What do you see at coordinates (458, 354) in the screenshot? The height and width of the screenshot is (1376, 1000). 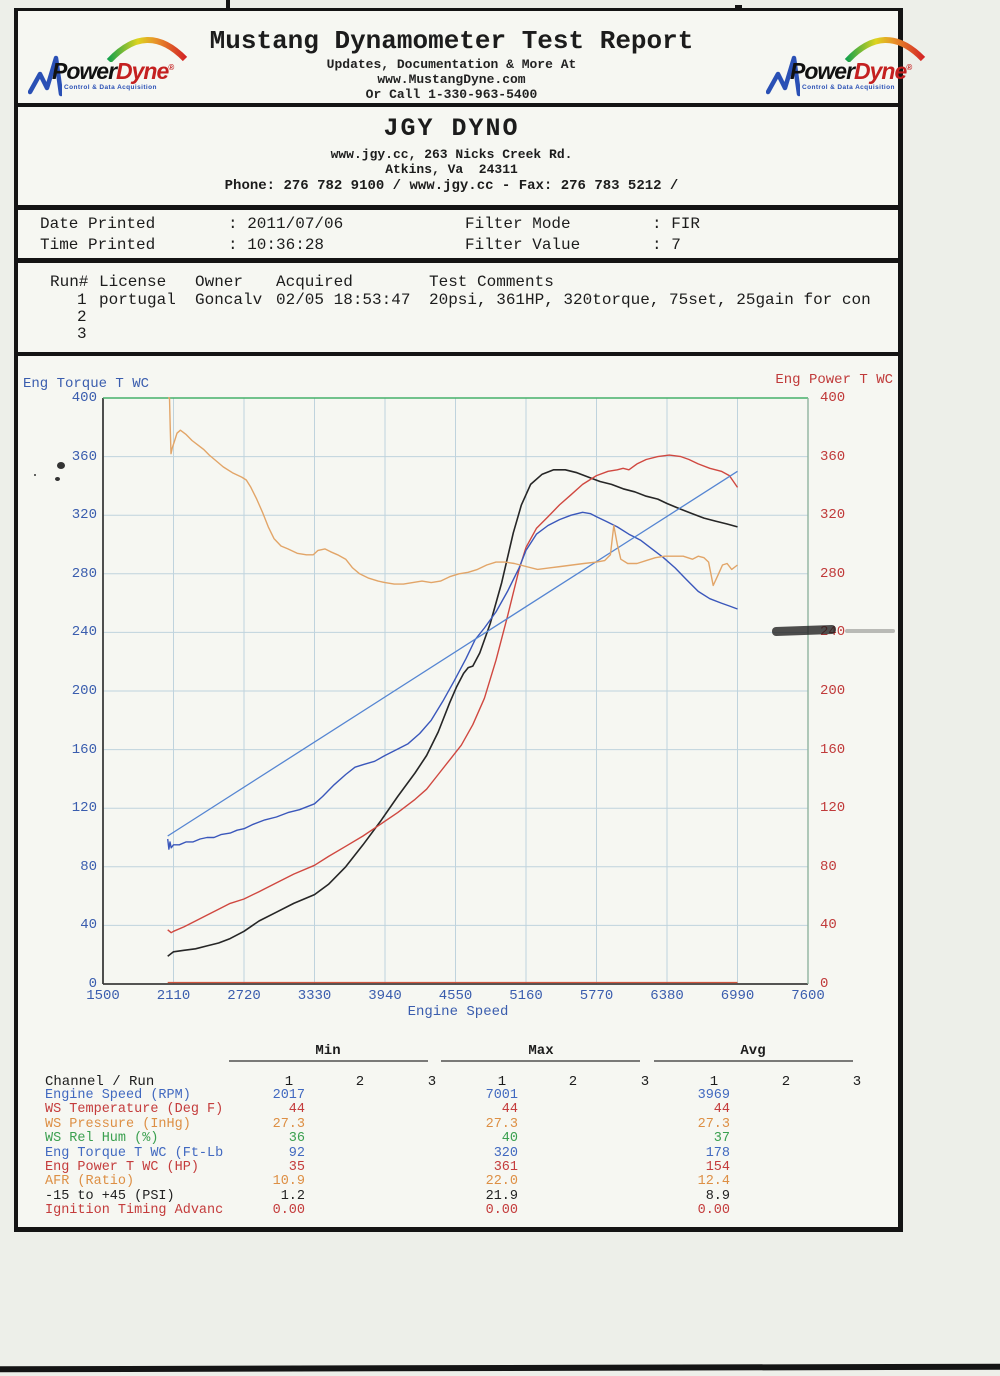 I see `divider-runs` at bounding box center [458, 354].